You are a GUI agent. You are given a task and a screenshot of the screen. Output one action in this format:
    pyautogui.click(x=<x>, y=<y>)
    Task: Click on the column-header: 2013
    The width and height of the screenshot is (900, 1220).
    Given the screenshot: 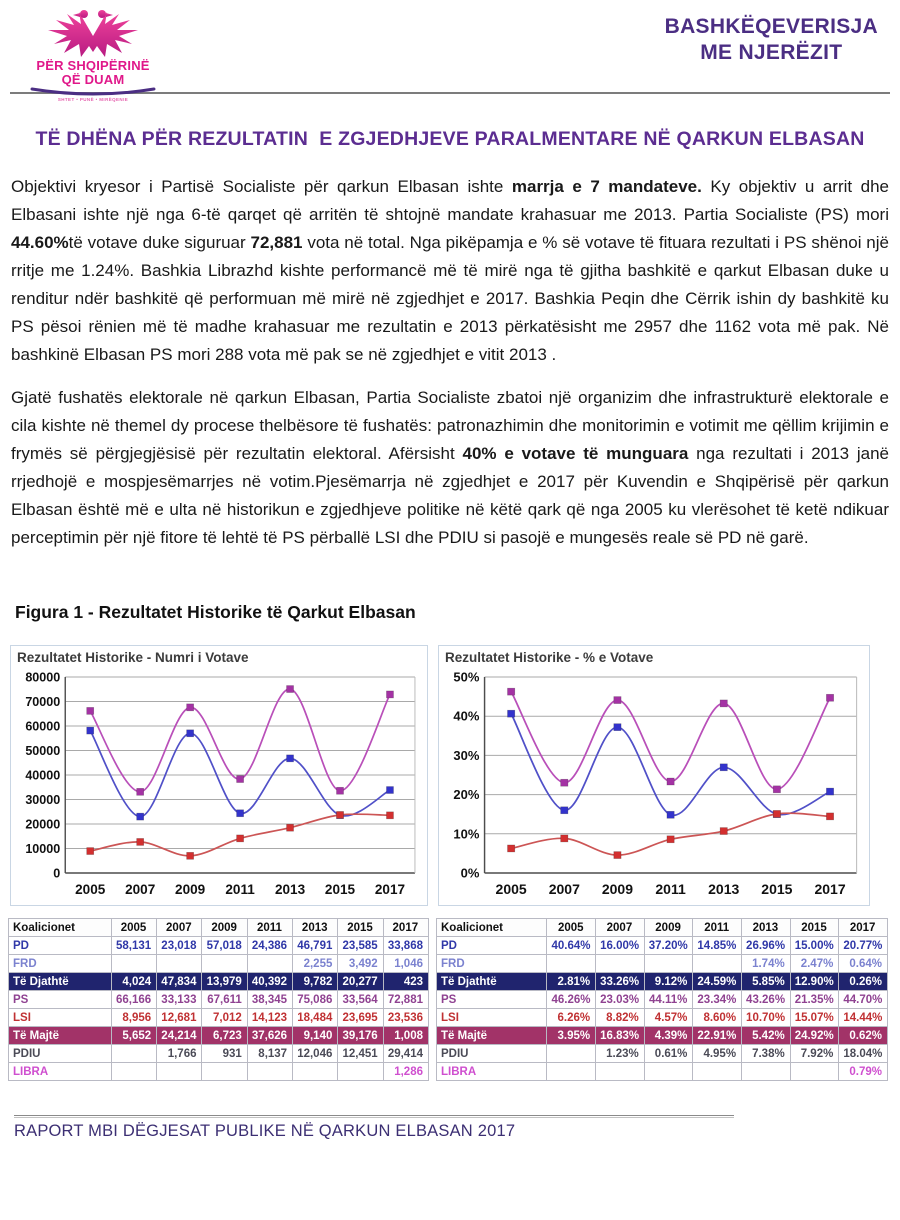 What is the action you would take?
    pyautogui.click(x=766, y=927)
    